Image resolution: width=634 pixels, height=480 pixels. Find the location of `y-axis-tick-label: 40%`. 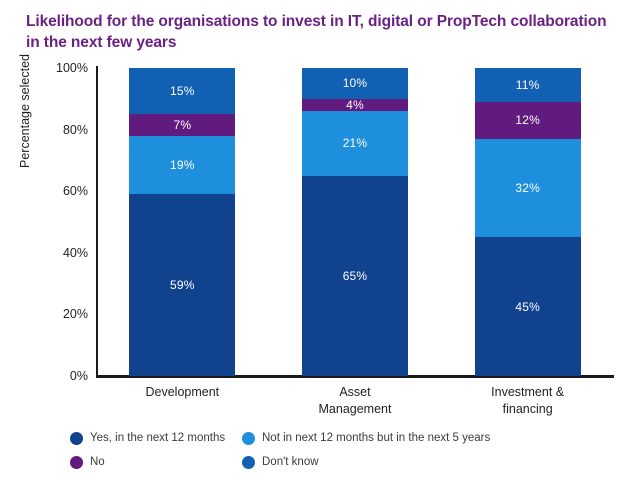

y-axis-tick-label: 40% is located at coordinates (75, 252).